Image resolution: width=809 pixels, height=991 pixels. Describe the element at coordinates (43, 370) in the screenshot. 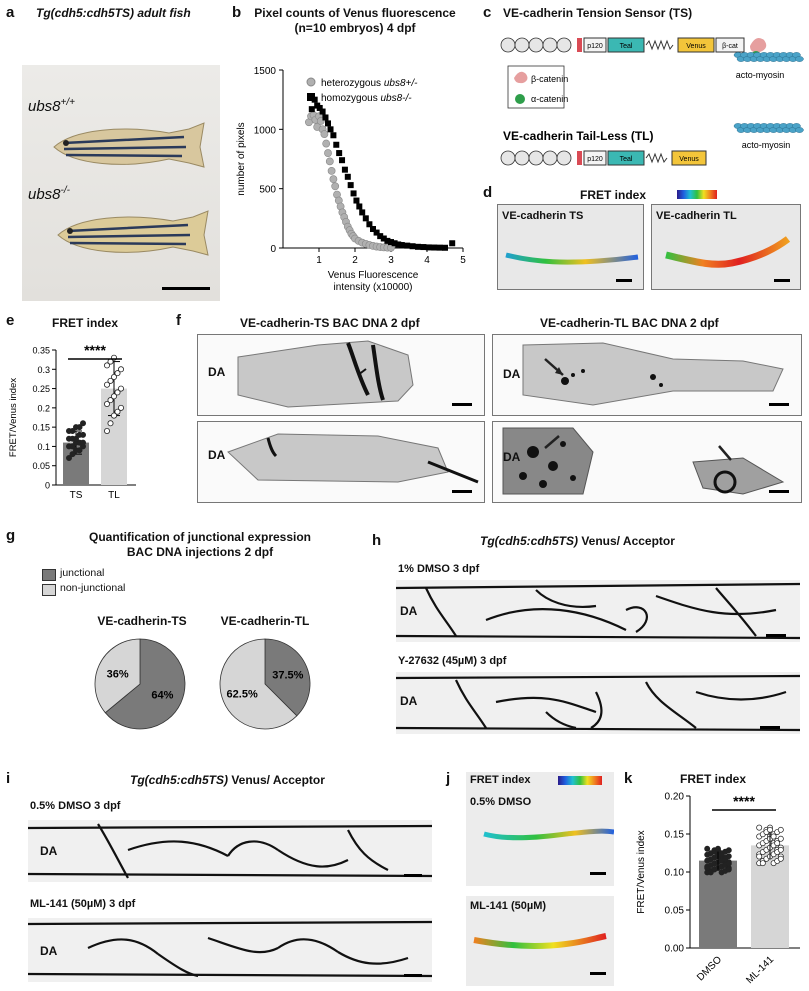

I see `y-tick-label: 0.3` at that location.